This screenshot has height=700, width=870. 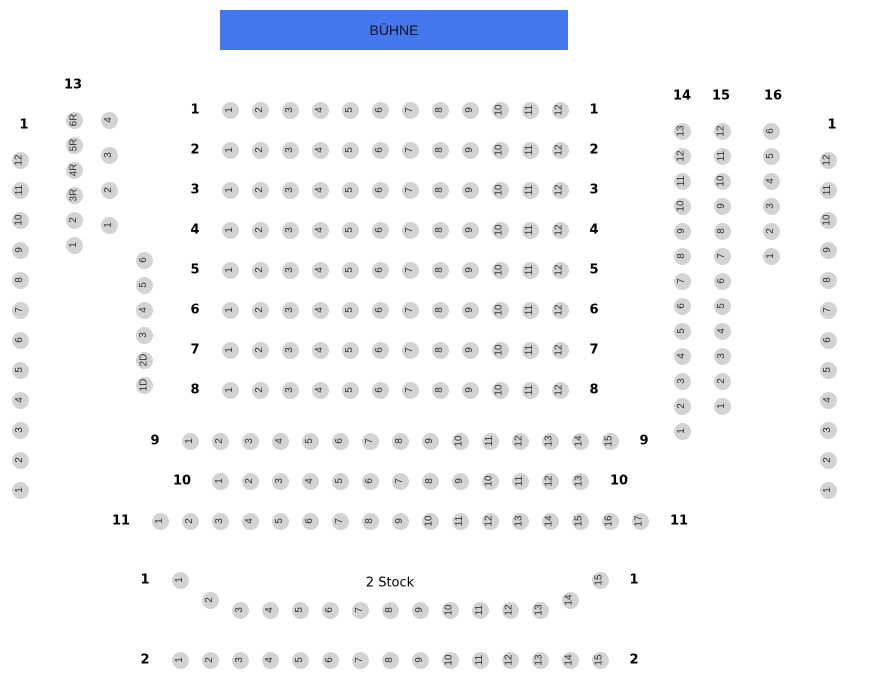 I want to click on seat: 1D, so click(x=144, y=385).